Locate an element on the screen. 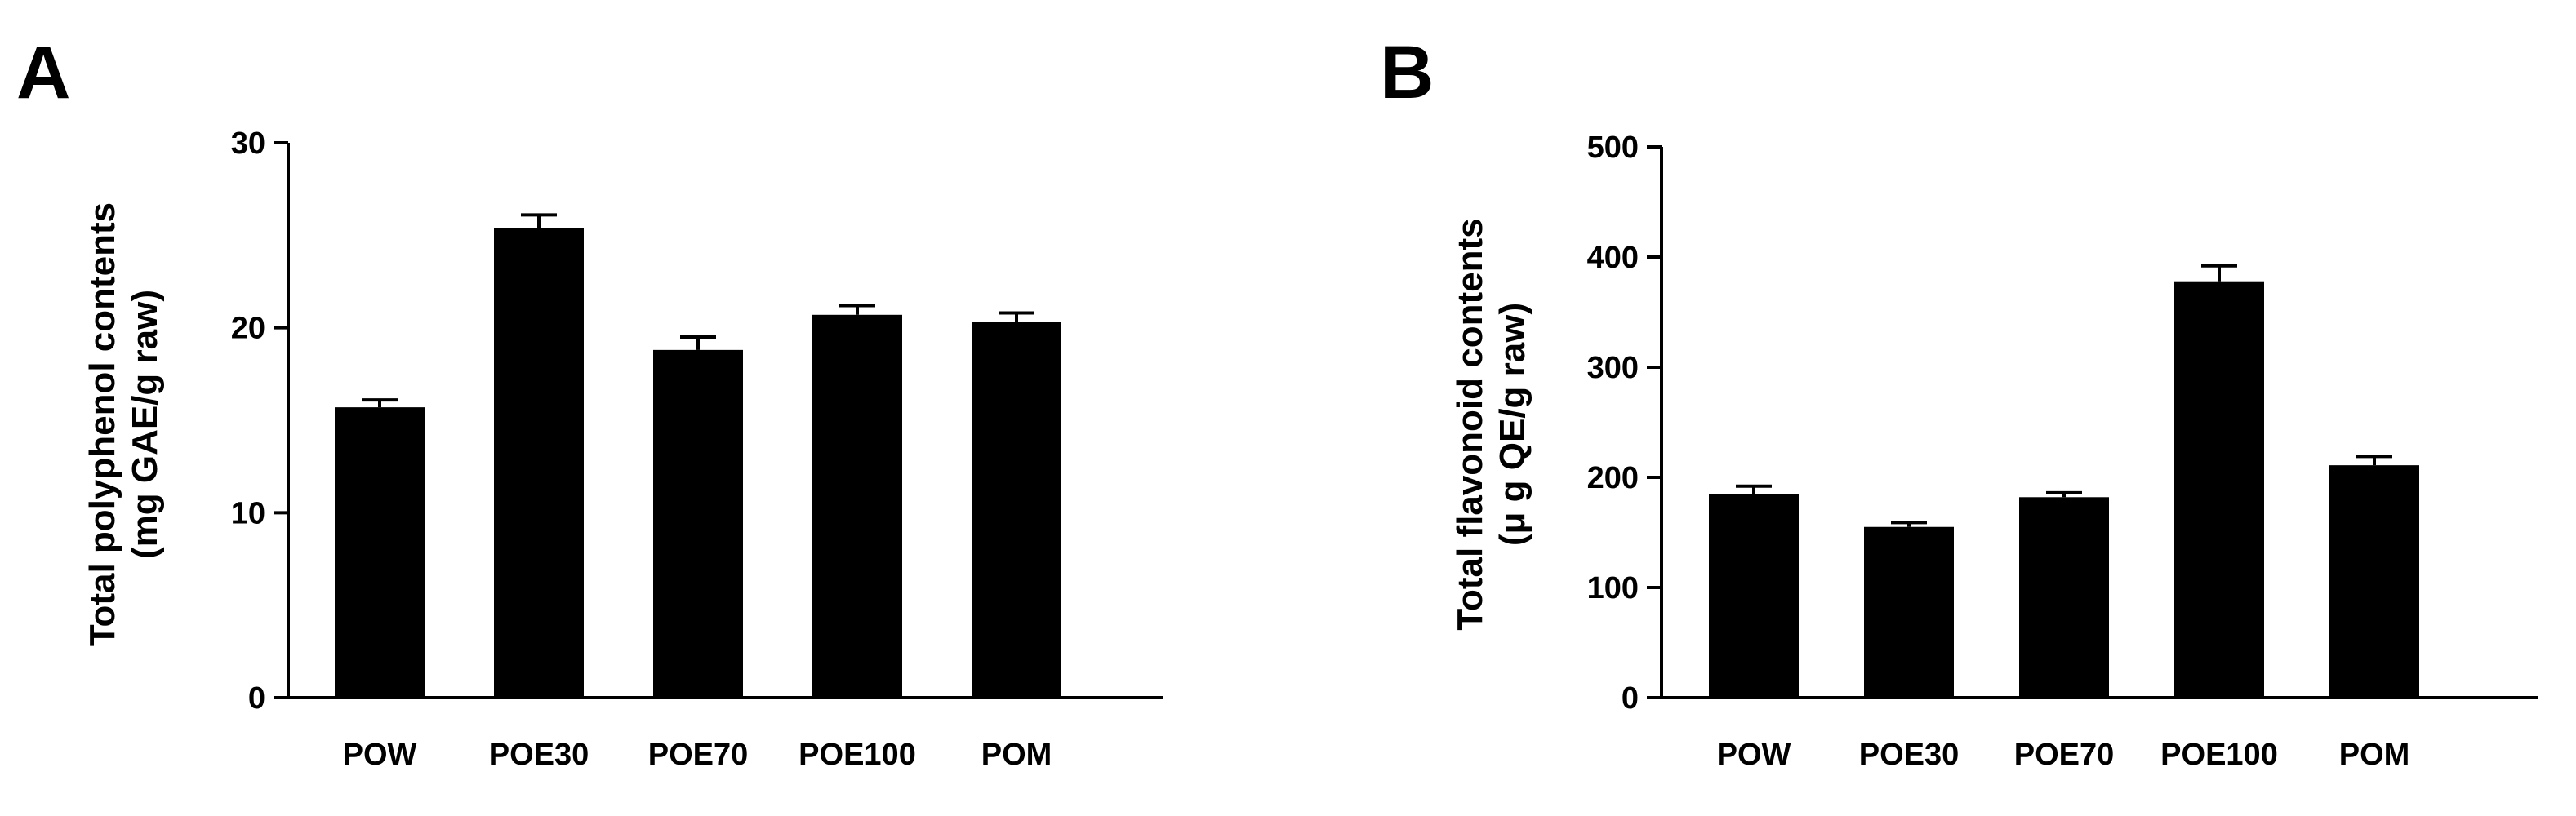 Image resolution: width=2576 pixels, height=816 pixels. bar-a-pow is located at coordinates (380, 552).